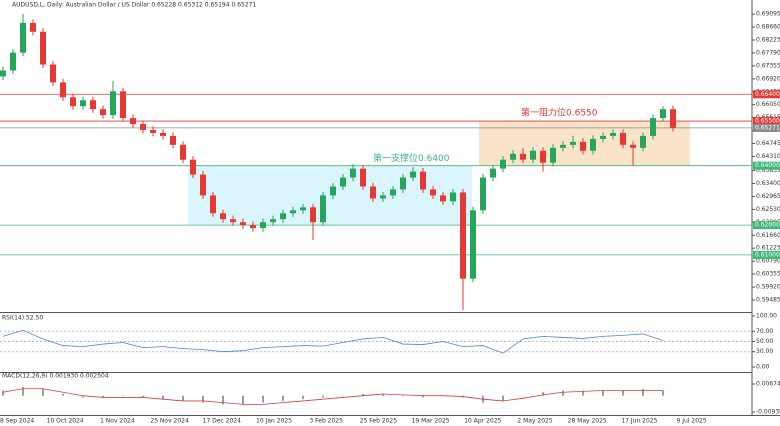  I want to click on panel-title: RSI(14) 52.50, so click(22, 318).